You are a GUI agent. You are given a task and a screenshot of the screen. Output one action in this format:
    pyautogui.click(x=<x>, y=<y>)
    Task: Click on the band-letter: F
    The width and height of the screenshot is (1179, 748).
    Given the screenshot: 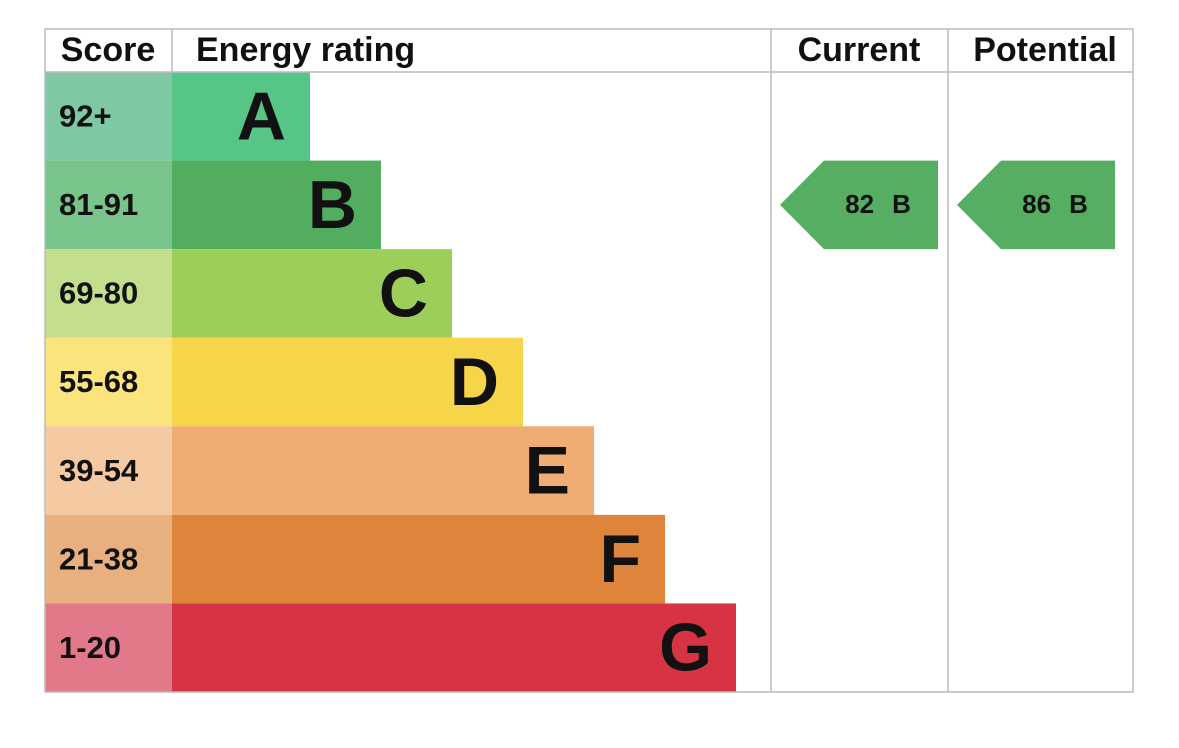 What is the action you would take?
    pyautogui.click(x=620, y=559)
    